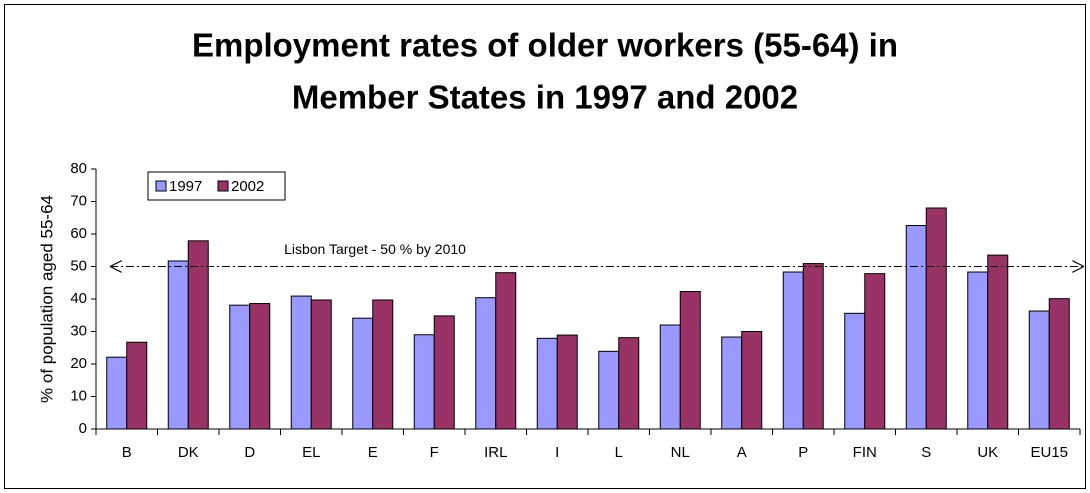 Image resolution: width=1090 pixels, height=493 pixels. I want to click on y-tick-label: 60, so click(78, 233).